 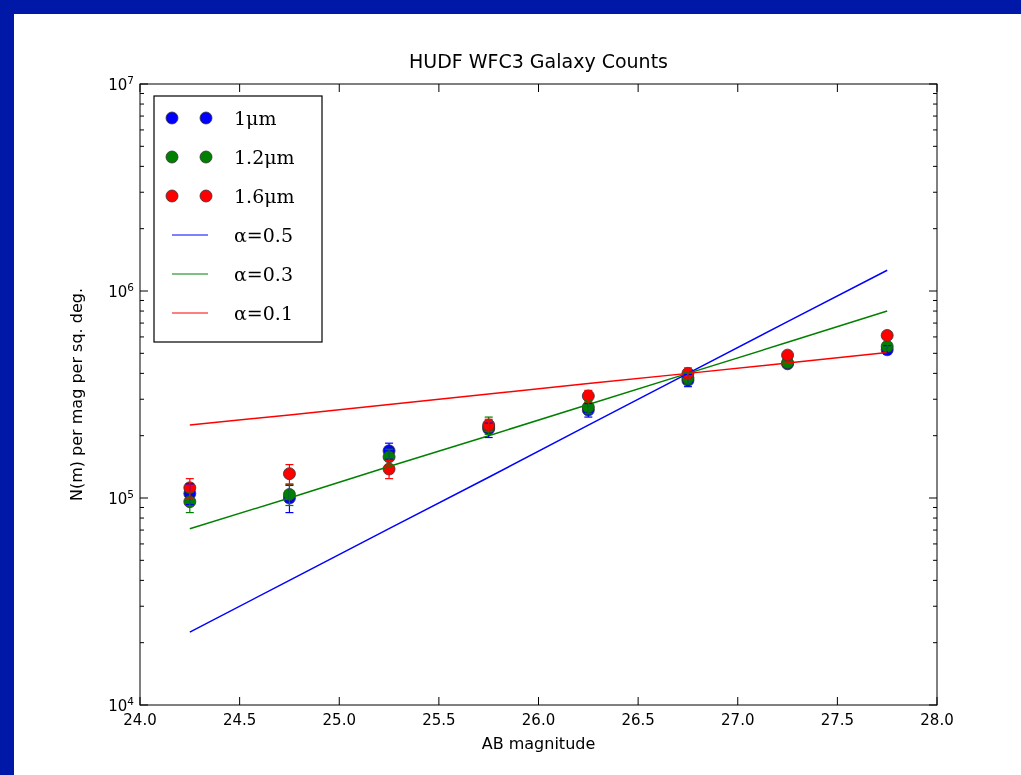 I want to click on x-tick-label: 27.0, so click(x=738, y=720).